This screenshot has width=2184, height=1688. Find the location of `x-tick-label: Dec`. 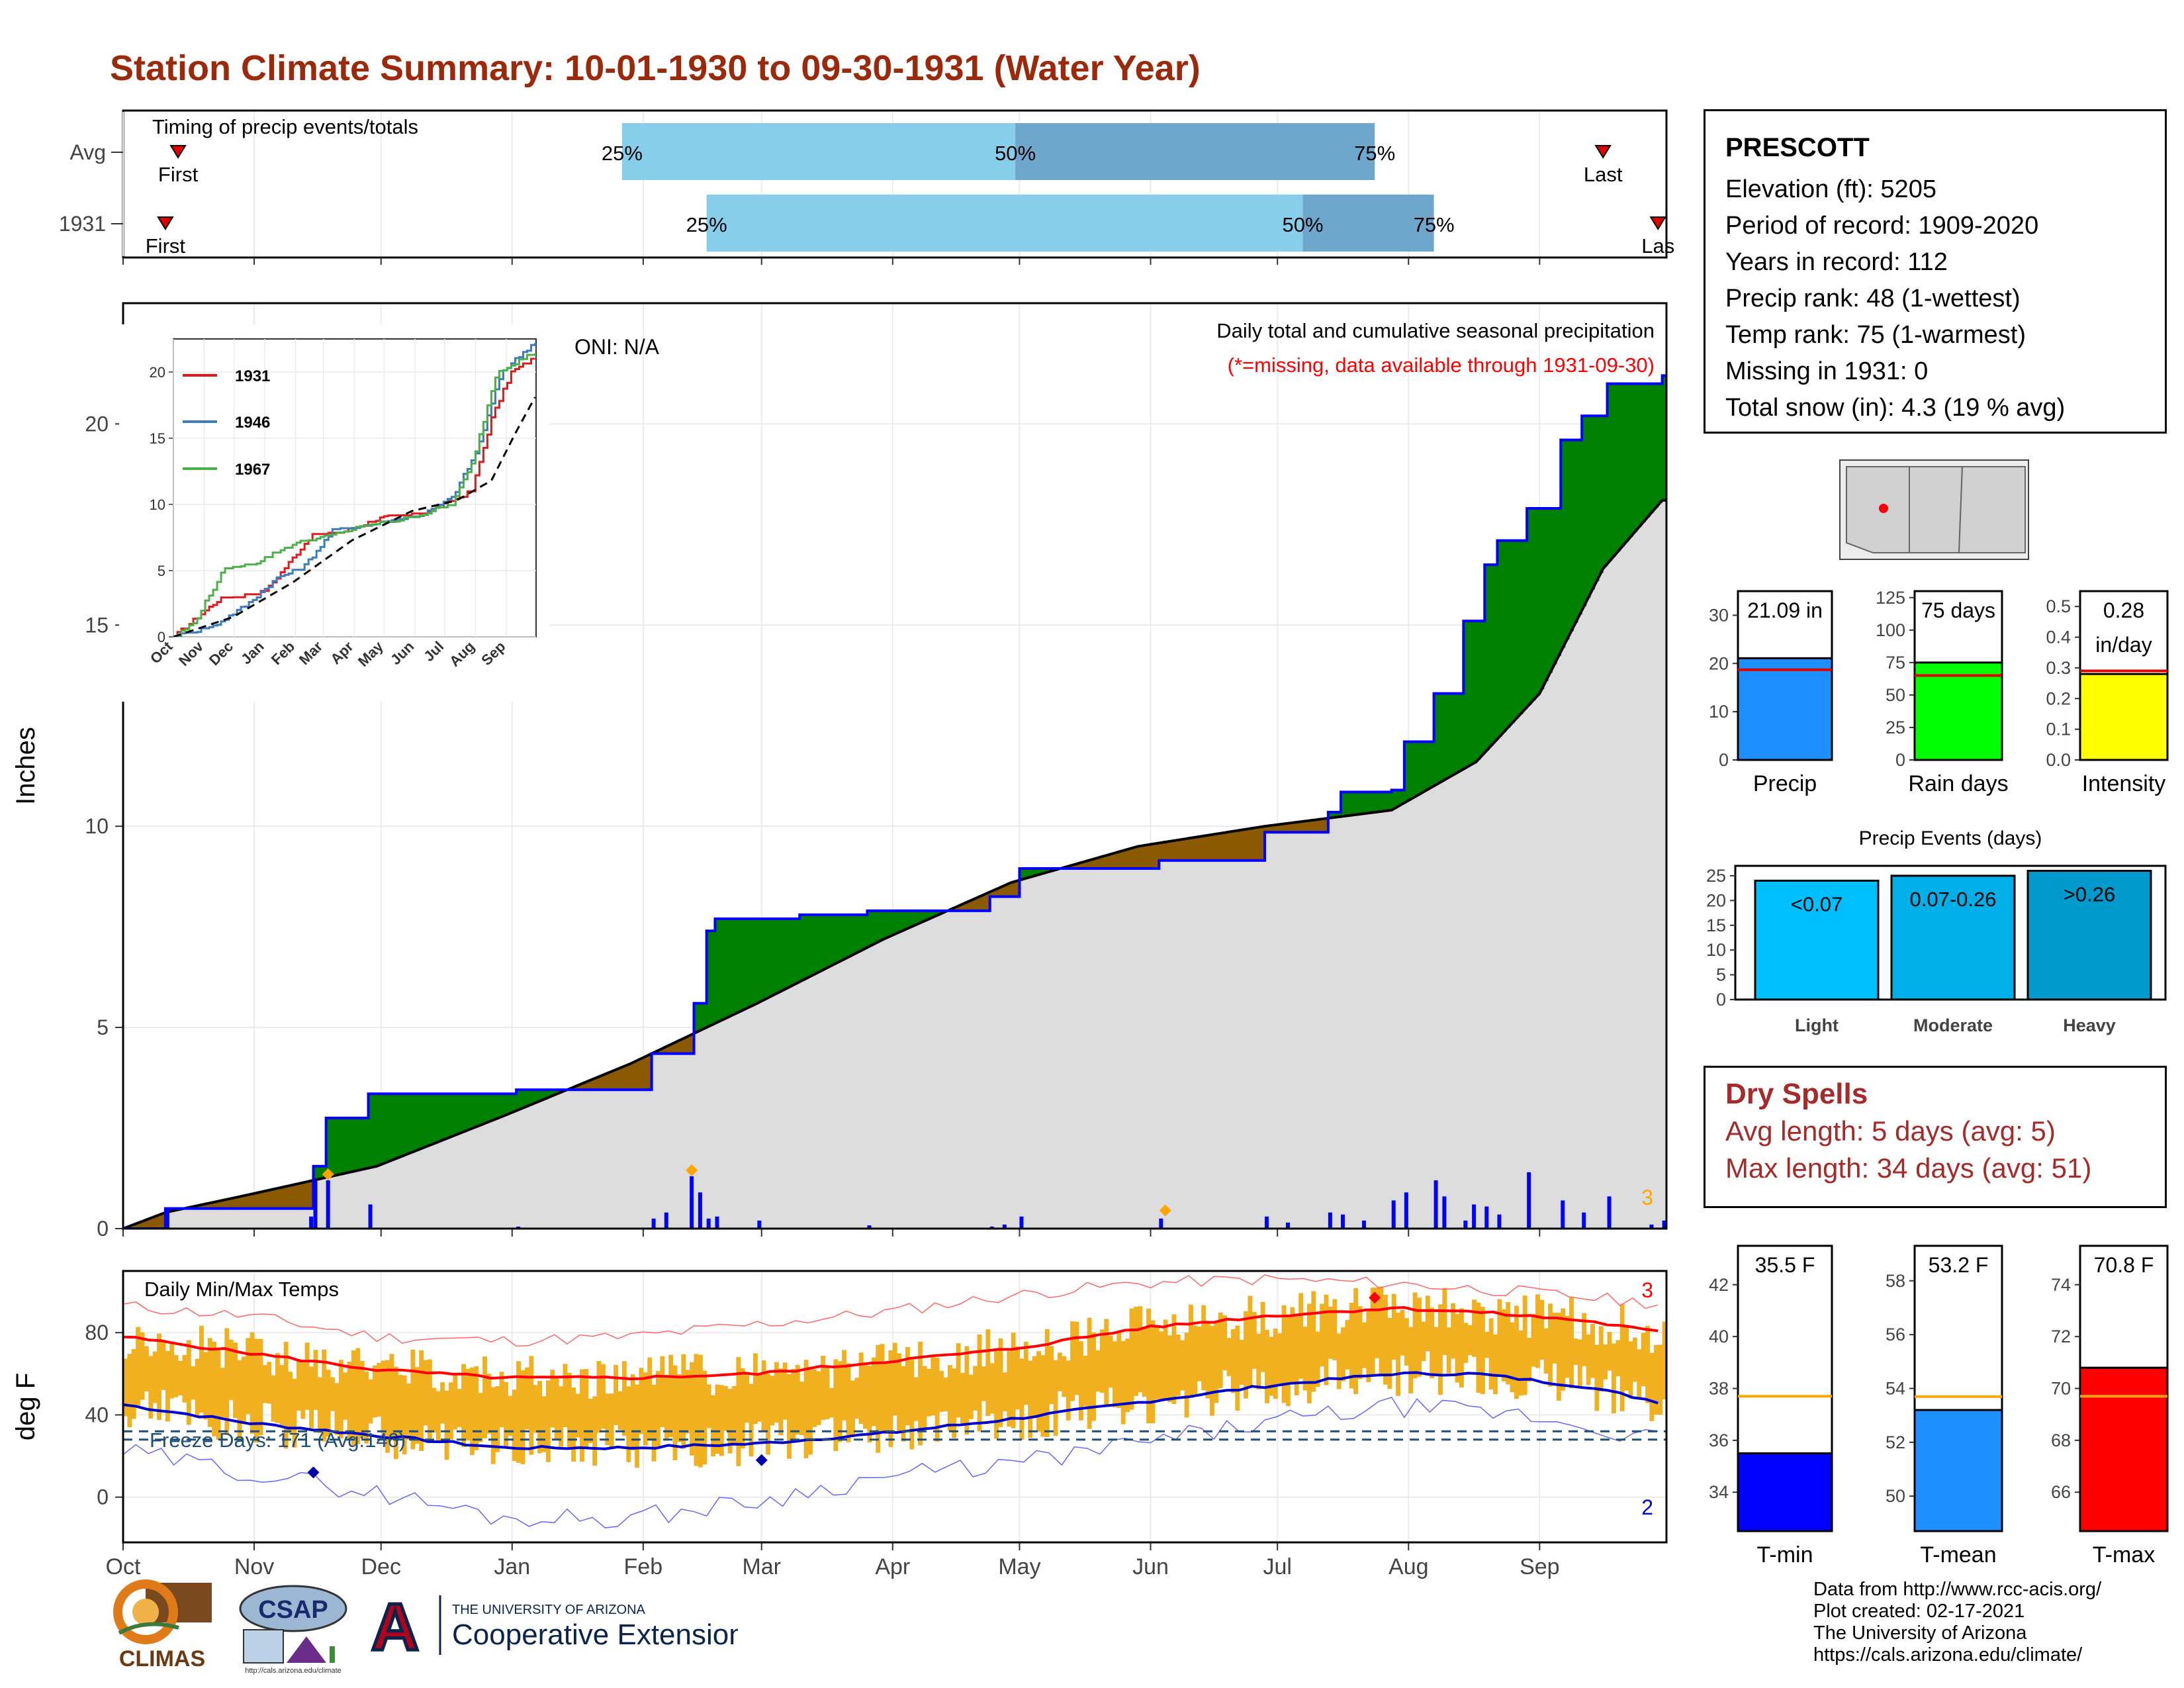

x-tick-label: Dec is located at coordinates (380, 1566).